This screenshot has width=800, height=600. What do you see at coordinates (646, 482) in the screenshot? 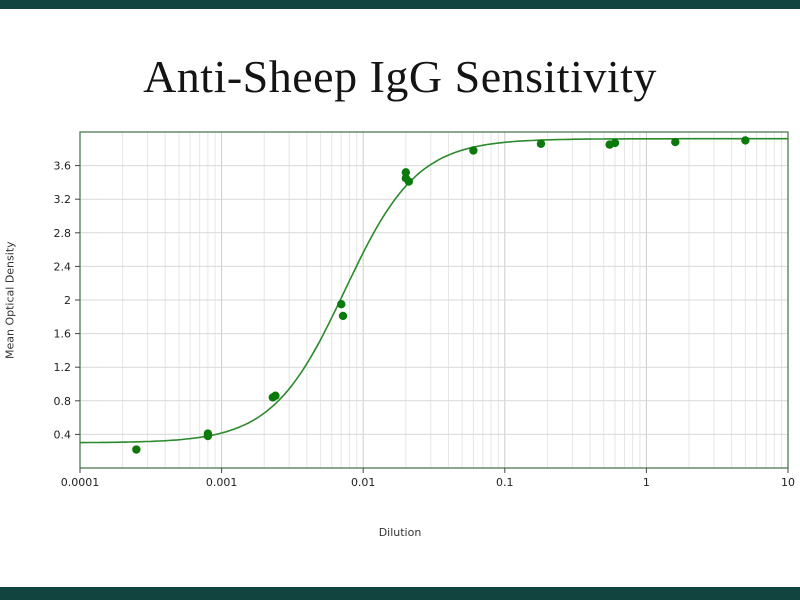
I see `x-tick-label: 1` at bounding box center [646, 482].